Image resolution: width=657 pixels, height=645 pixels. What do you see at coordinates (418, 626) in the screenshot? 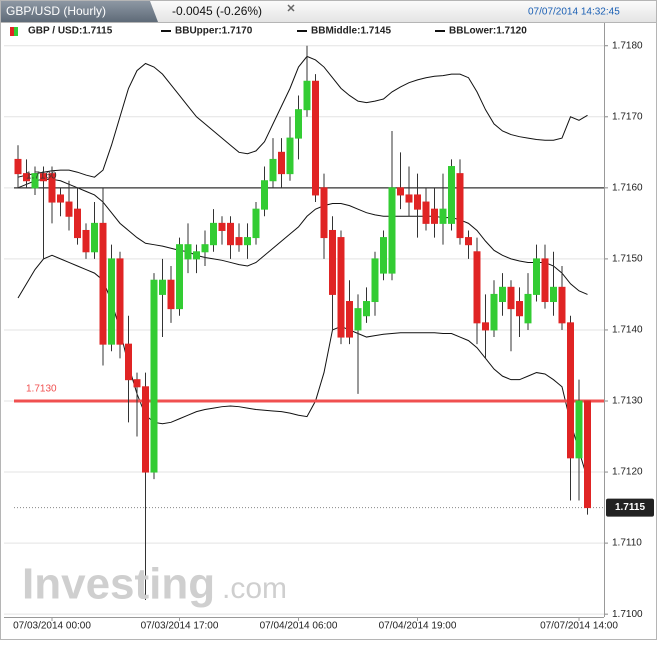
I see `x-tick-label: 07/04/2014 19:00` at bounding box center [418, 626].